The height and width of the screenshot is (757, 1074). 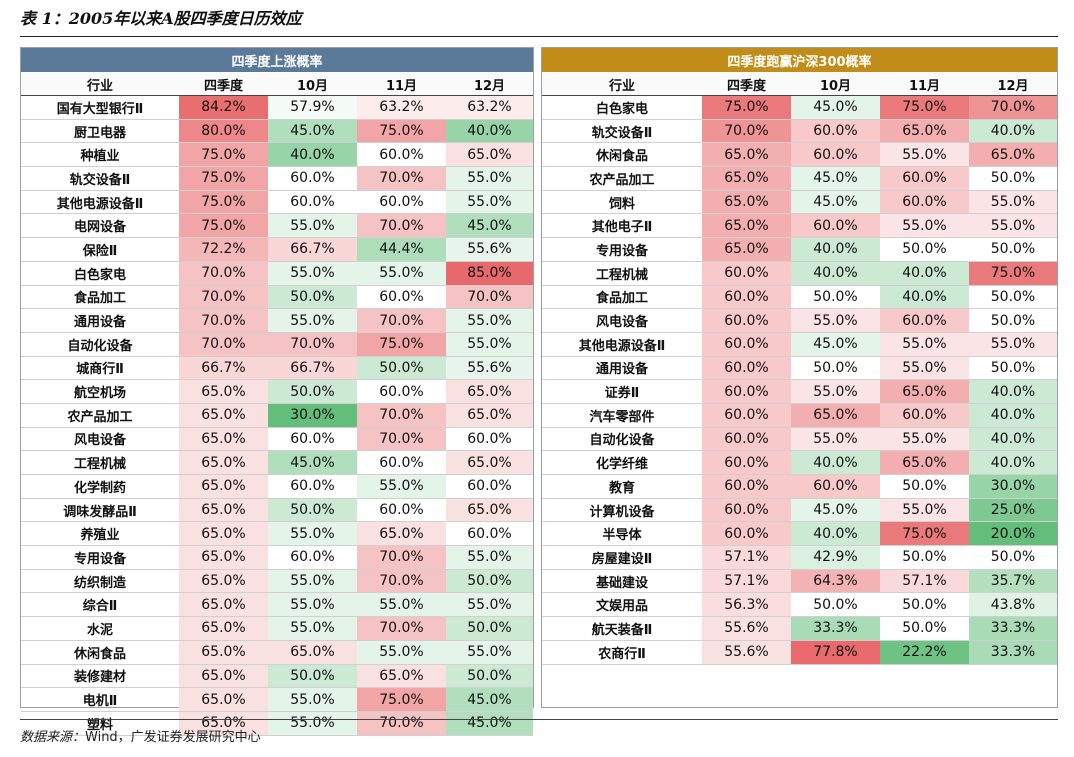 I want to click on nov-cell: 65.0%, so click(x=401, y=676).